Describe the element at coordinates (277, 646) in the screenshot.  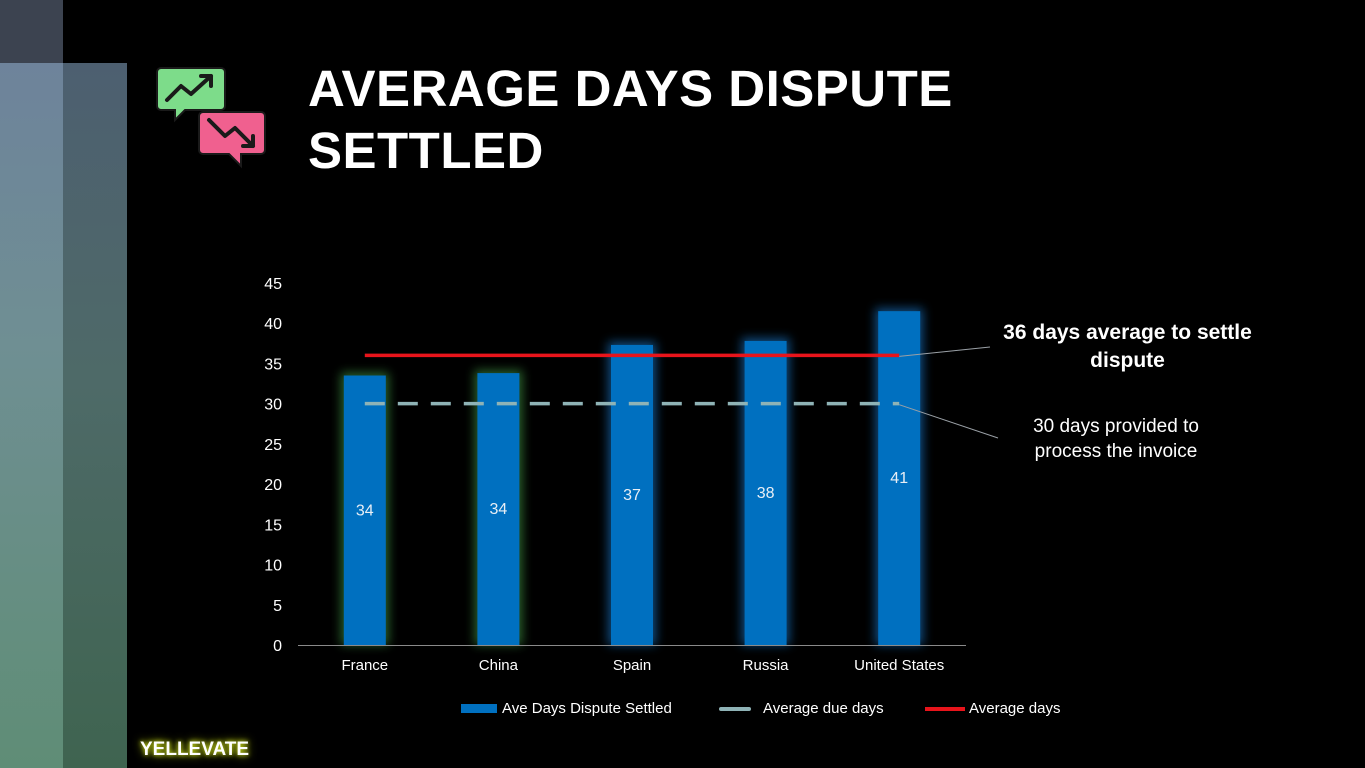
I see `y-tick-label: 0` at that location.